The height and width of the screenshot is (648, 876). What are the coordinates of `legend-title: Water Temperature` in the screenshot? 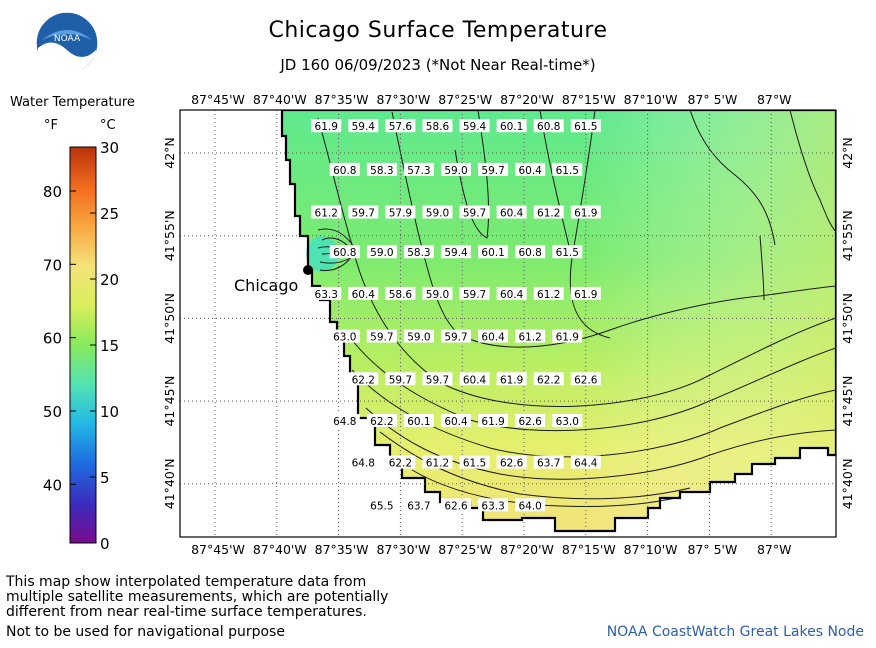 It's located at (72, 102).